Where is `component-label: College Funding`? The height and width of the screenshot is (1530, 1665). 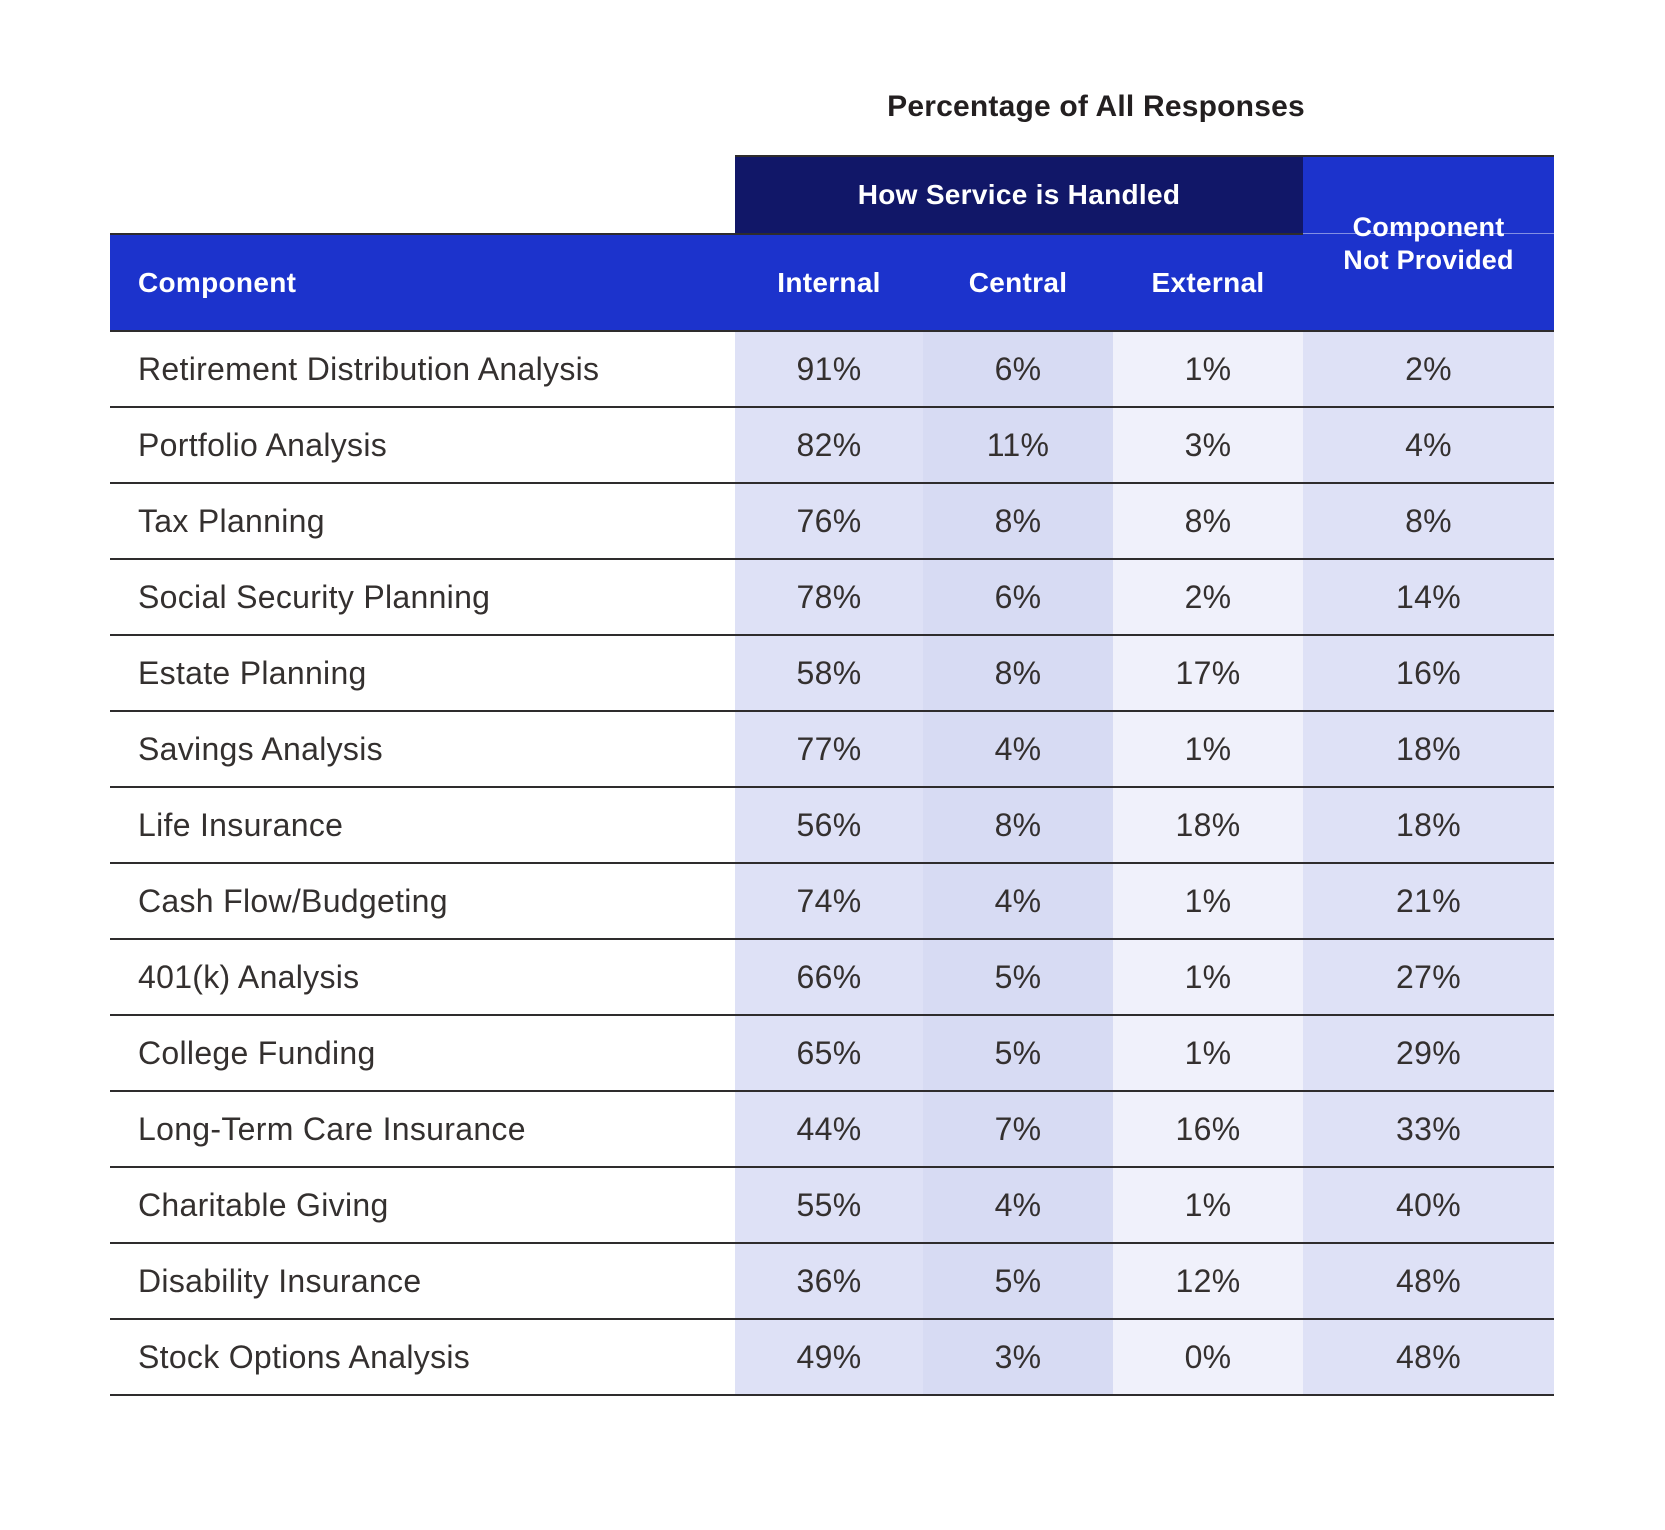
component-label: College Funding is located at coordinates (422, 1053).